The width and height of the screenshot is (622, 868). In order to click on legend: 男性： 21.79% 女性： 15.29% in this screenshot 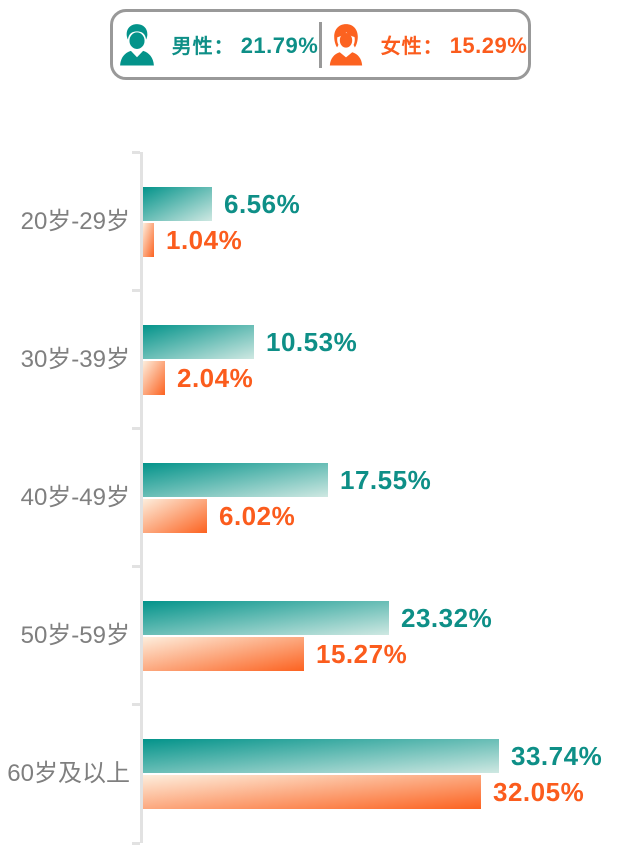, I will do `click(320, 44)`.